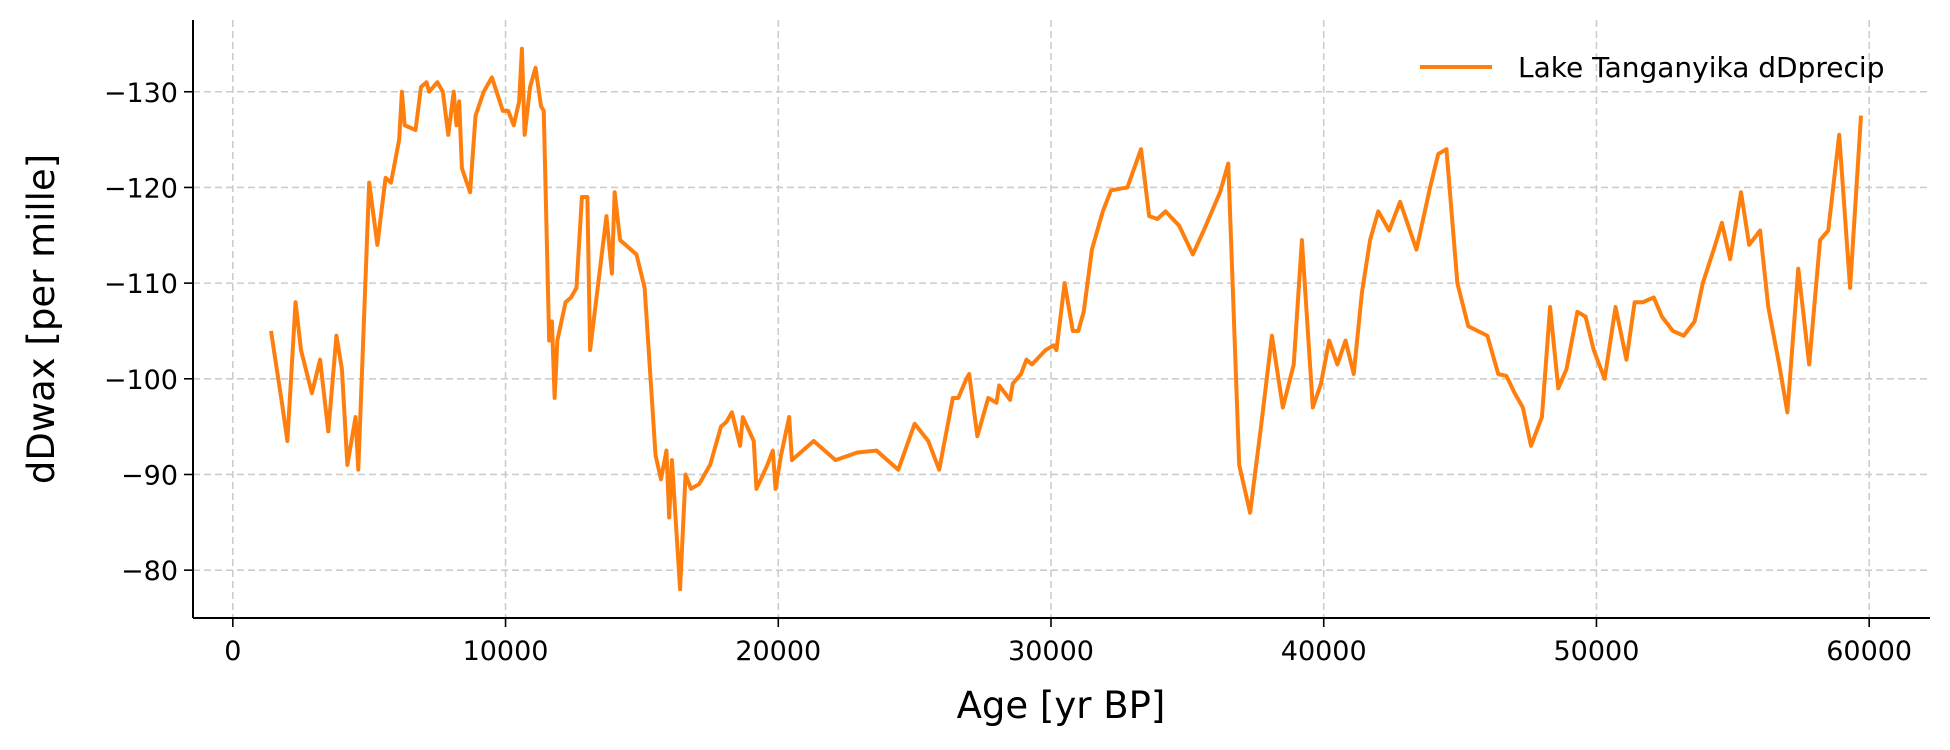 The image size is (1950, 750). What do you see at coordinates (149, 571) in the screenshot?
I see `y-tick-label: −80` at bounding box center [149, 571].